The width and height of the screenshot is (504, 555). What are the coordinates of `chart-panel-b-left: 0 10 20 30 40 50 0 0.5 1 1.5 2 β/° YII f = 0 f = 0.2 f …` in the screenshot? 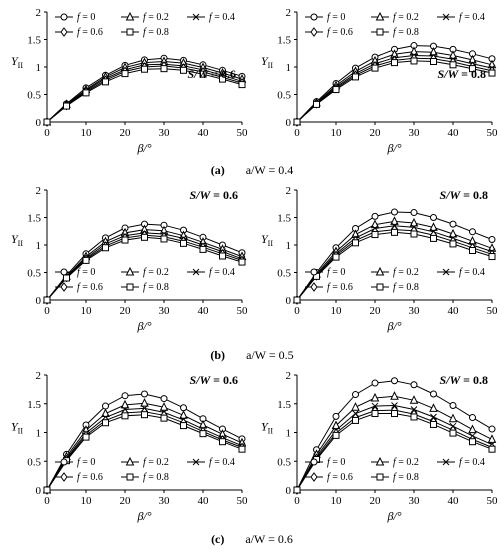 It's located at (129, 259).